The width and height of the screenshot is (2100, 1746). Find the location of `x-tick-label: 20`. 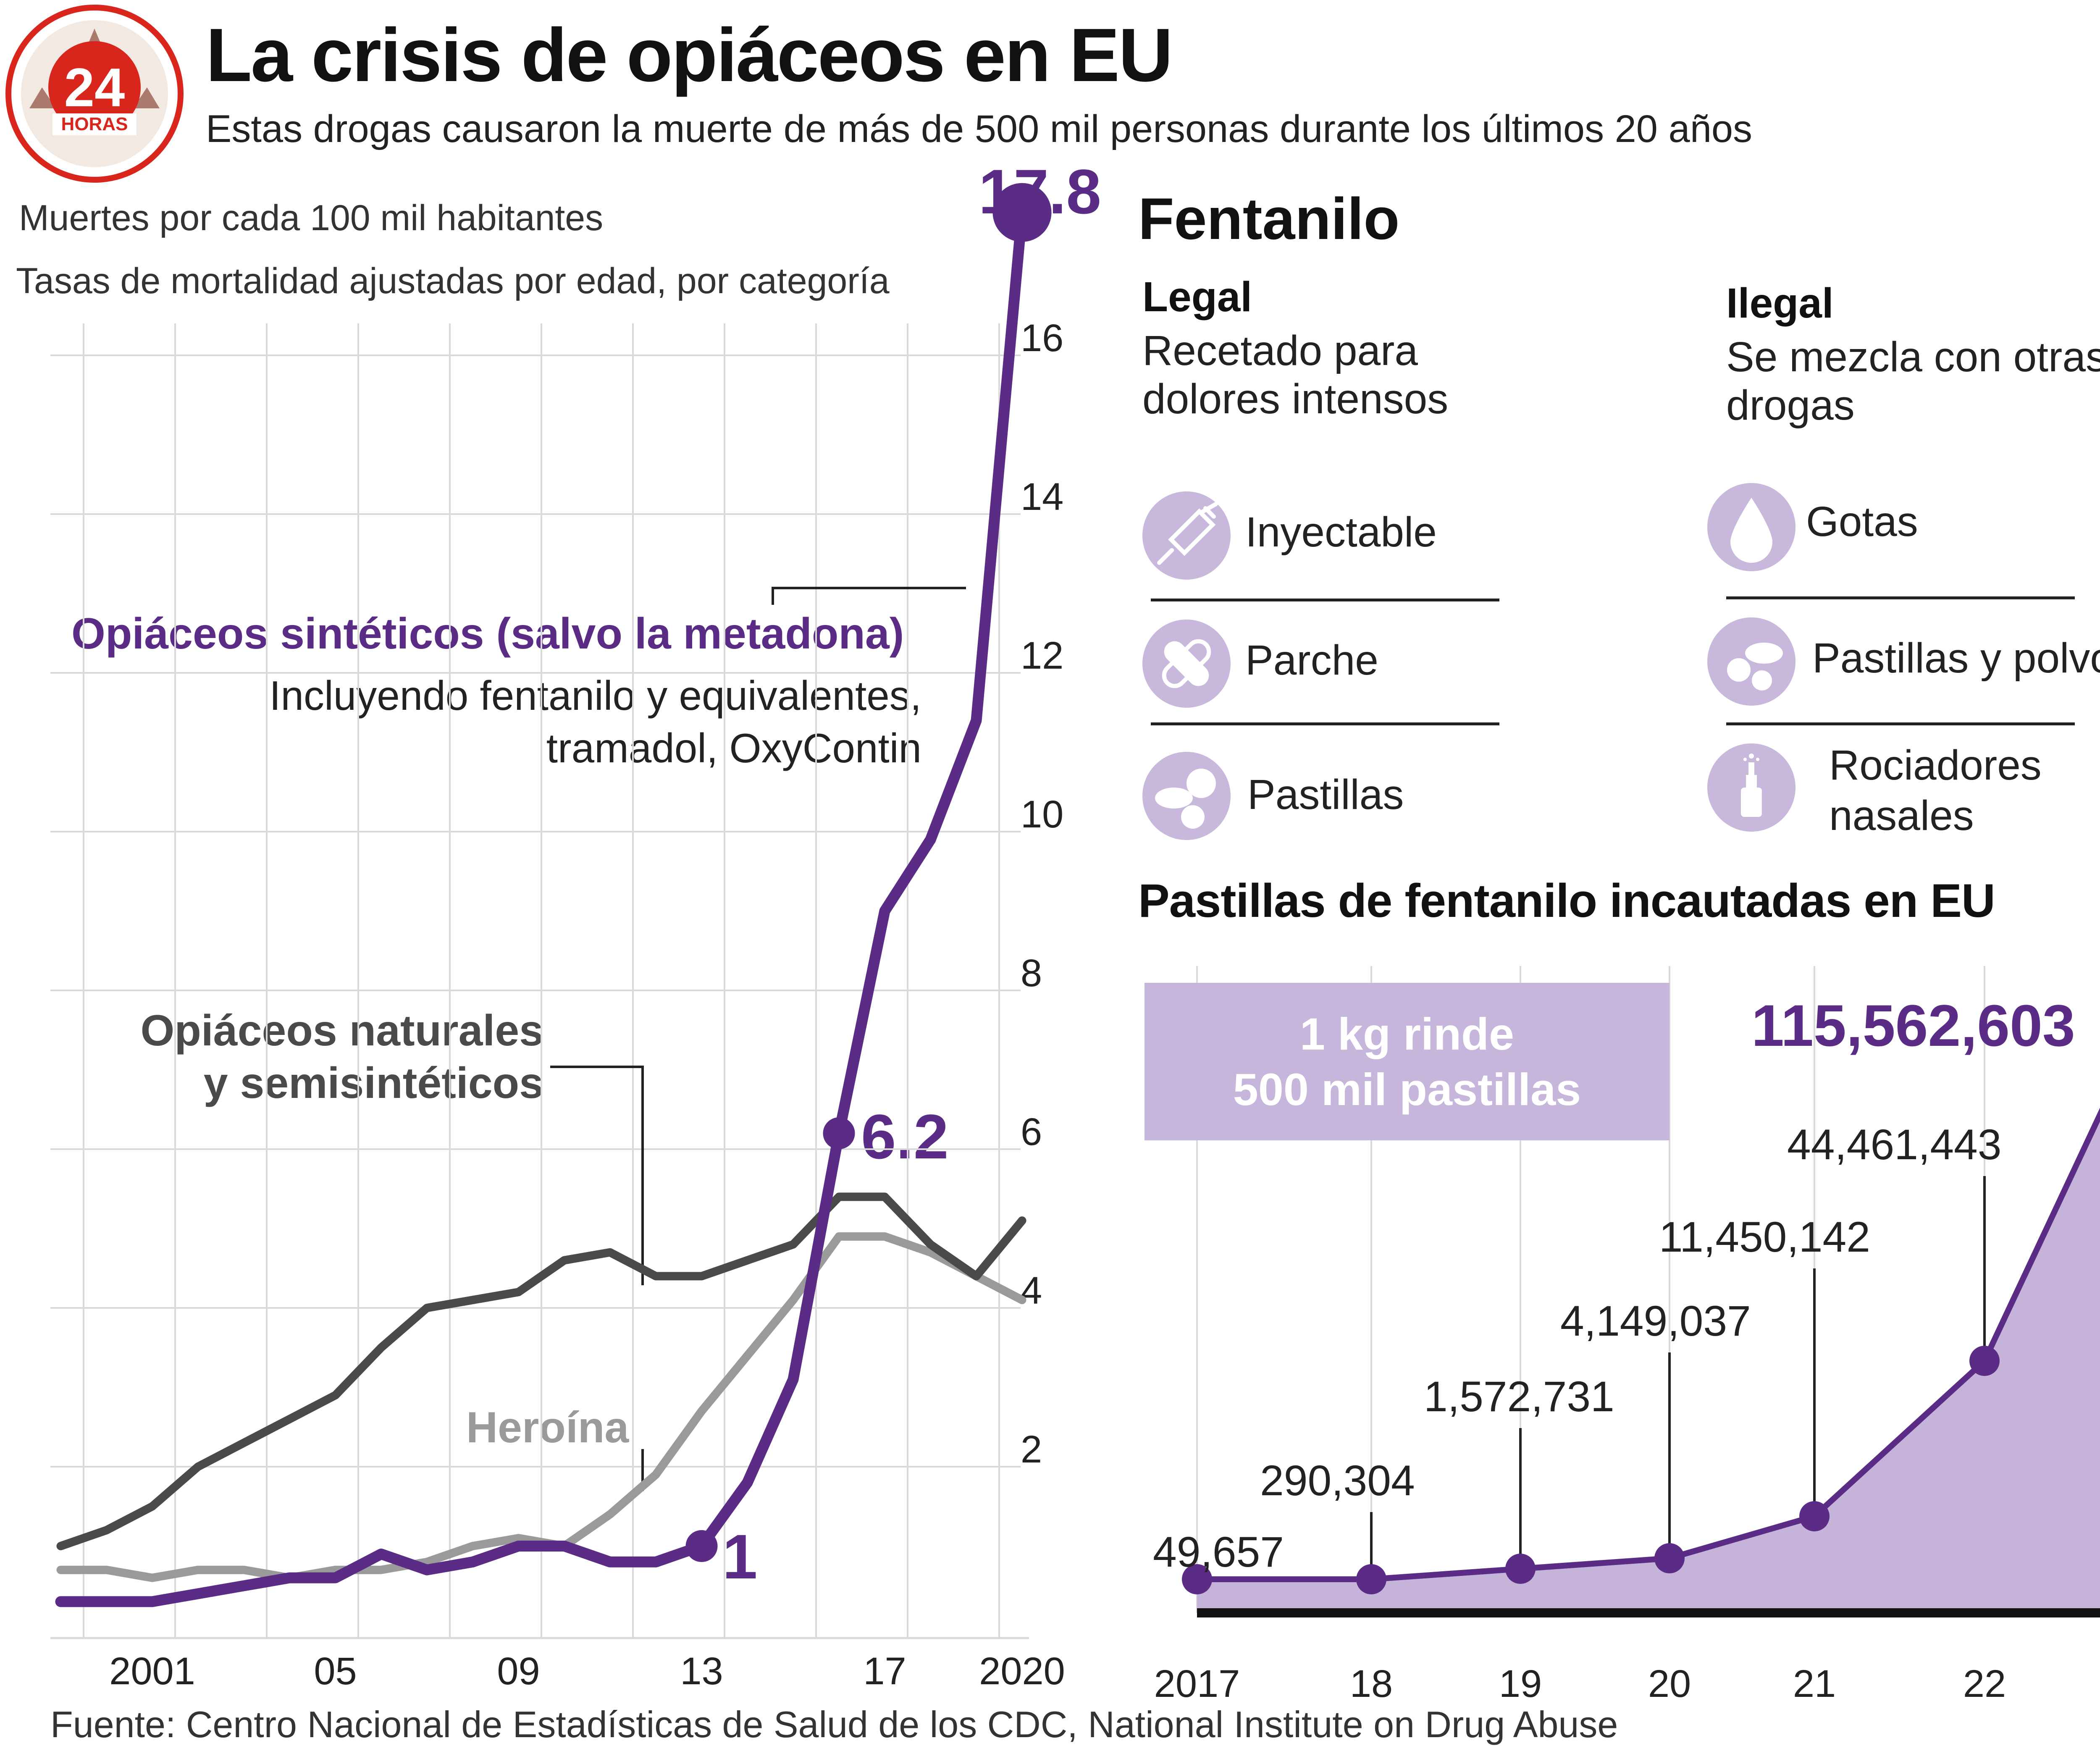

x-tick-label: 20 is located at coordinates (1669, 1683).